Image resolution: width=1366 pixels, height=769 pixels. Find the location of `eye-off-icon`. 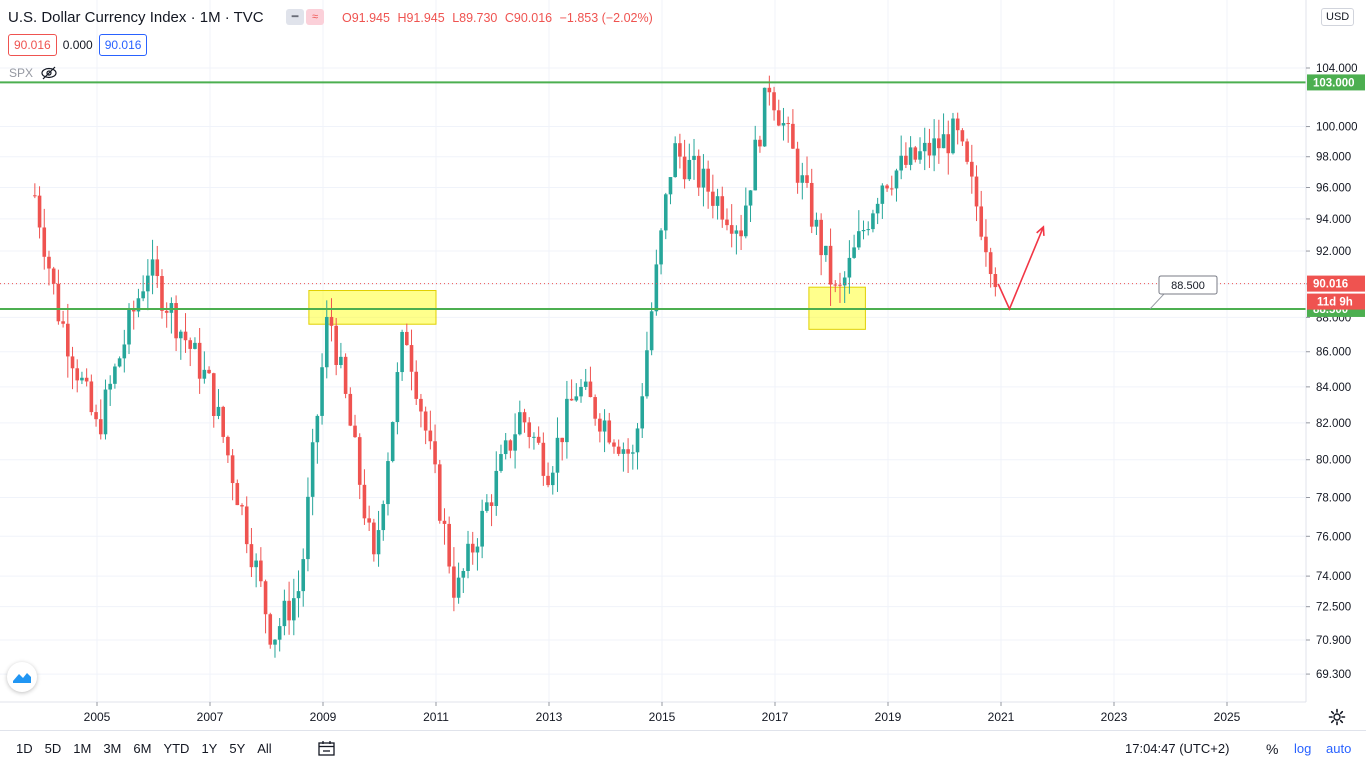

eye-off-icon is located at coordinates (49, 73).